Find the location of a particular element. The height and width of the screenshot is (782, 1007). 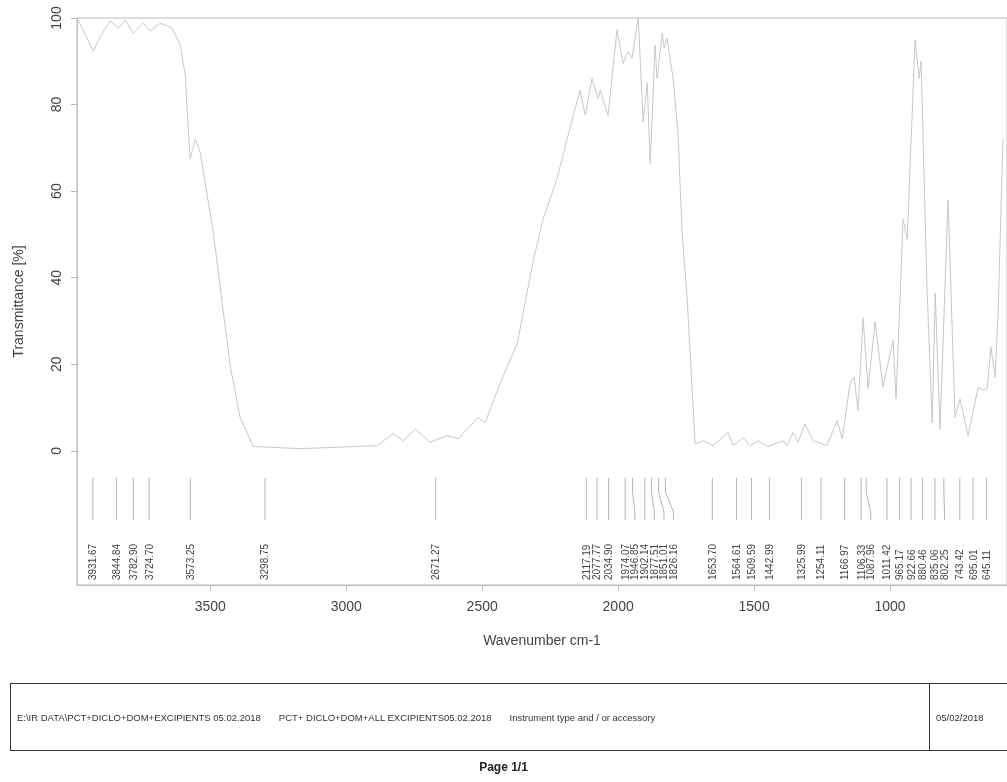

annotation: 695.01 is located at coordinates (973, 564).